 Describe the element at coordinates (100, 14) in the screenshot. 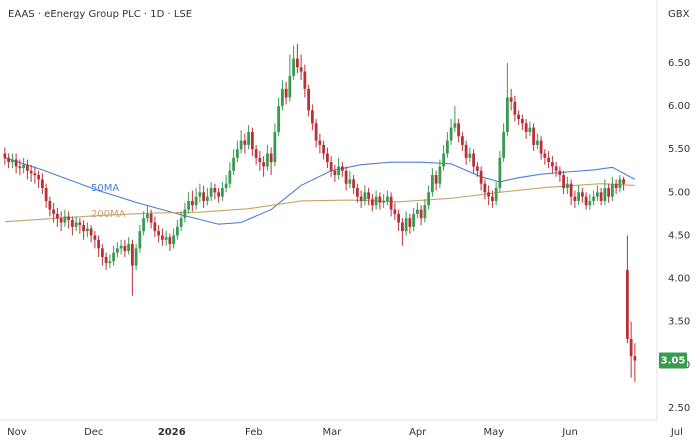

I see `chart-title: EAAS · eEnergy Group PLC · 1D · LSE` at that location.